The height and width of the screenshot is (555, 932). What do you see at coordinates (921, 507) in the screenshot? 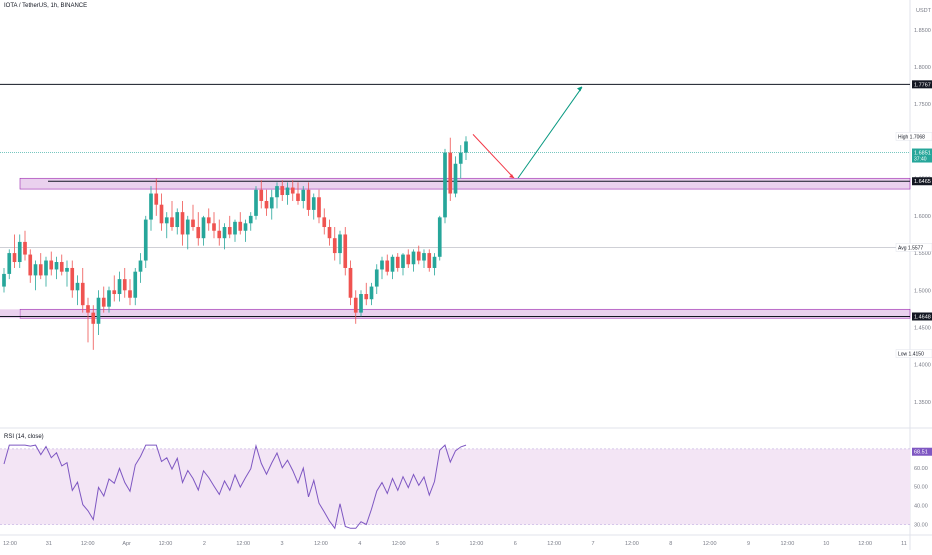
I see `rsi-tick-label: 40.00` at bounding box center [921, 507].